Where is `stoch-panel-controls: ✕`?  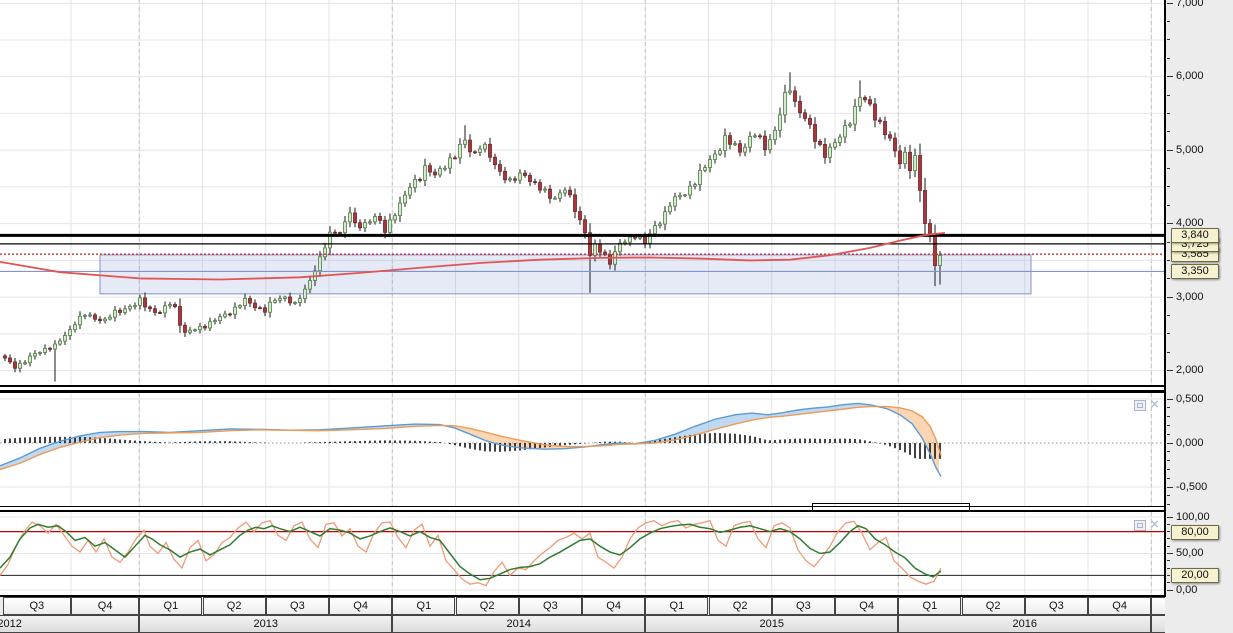
stoch-panel-controls: ✕ is located at coordinates (1146, 525).